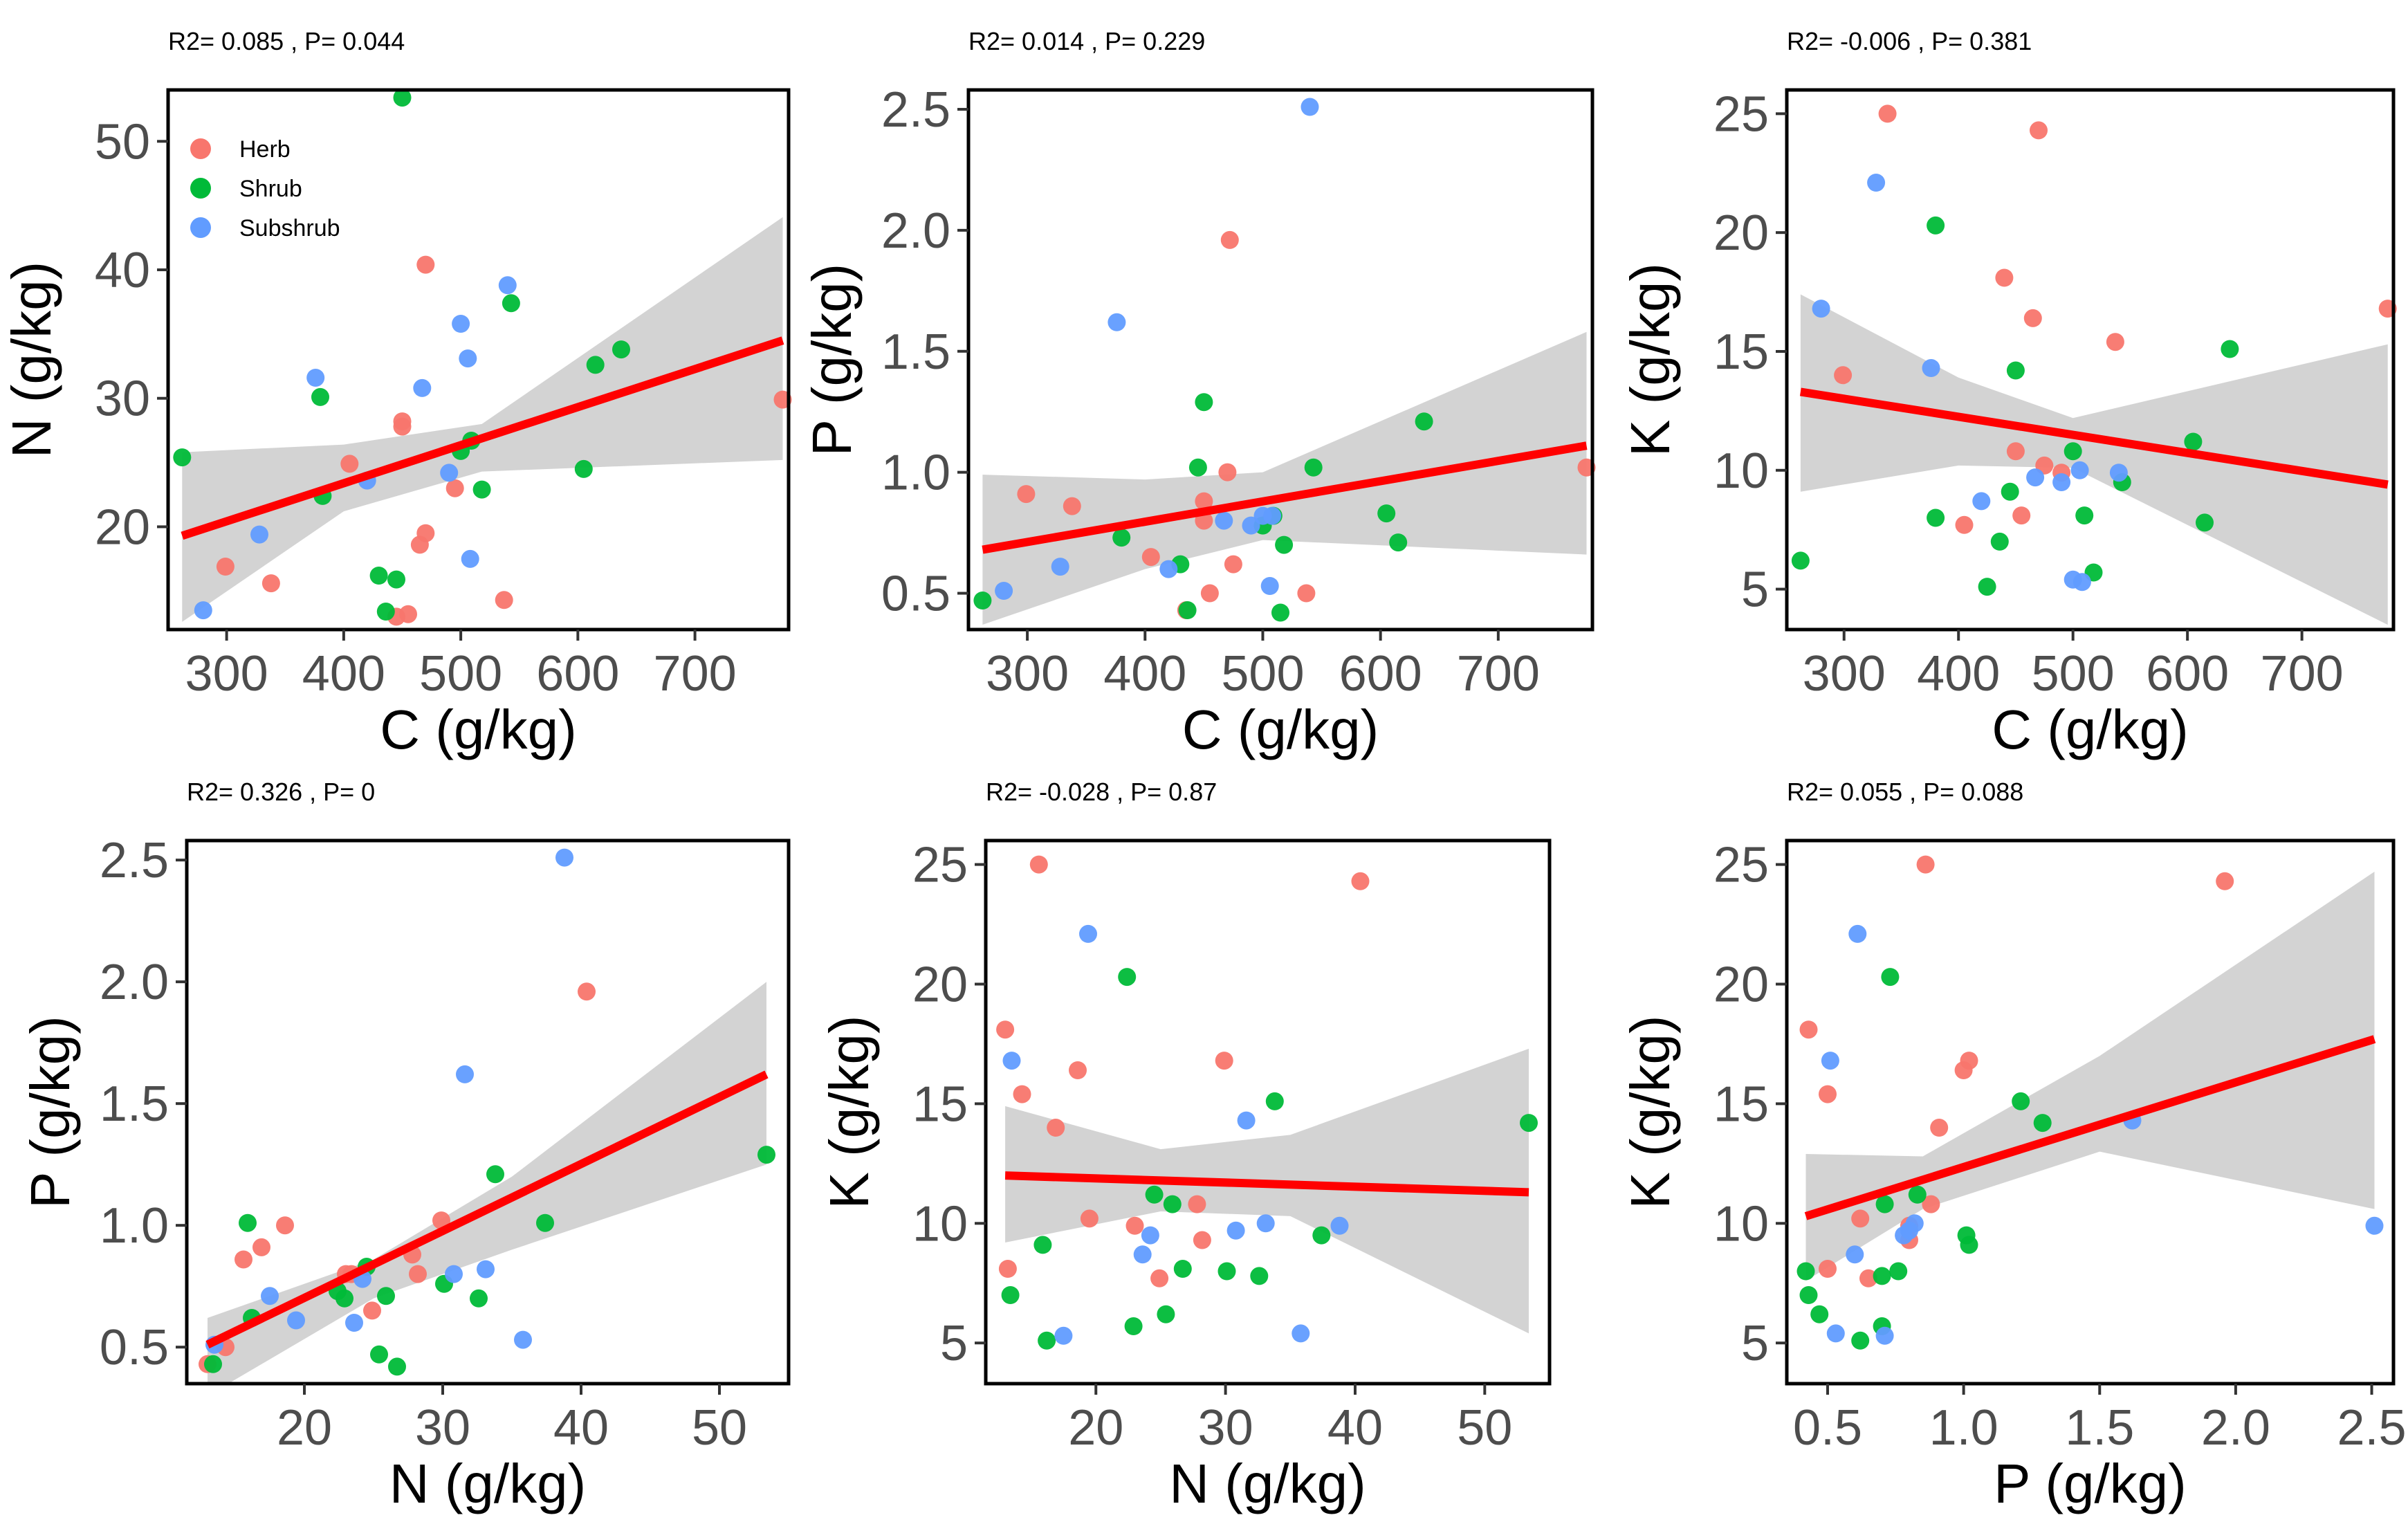  What do you see at coordinates (134, 982) in the screenshot?
I see `y-tick-label: 2.0` at bounding box center [134, 982].